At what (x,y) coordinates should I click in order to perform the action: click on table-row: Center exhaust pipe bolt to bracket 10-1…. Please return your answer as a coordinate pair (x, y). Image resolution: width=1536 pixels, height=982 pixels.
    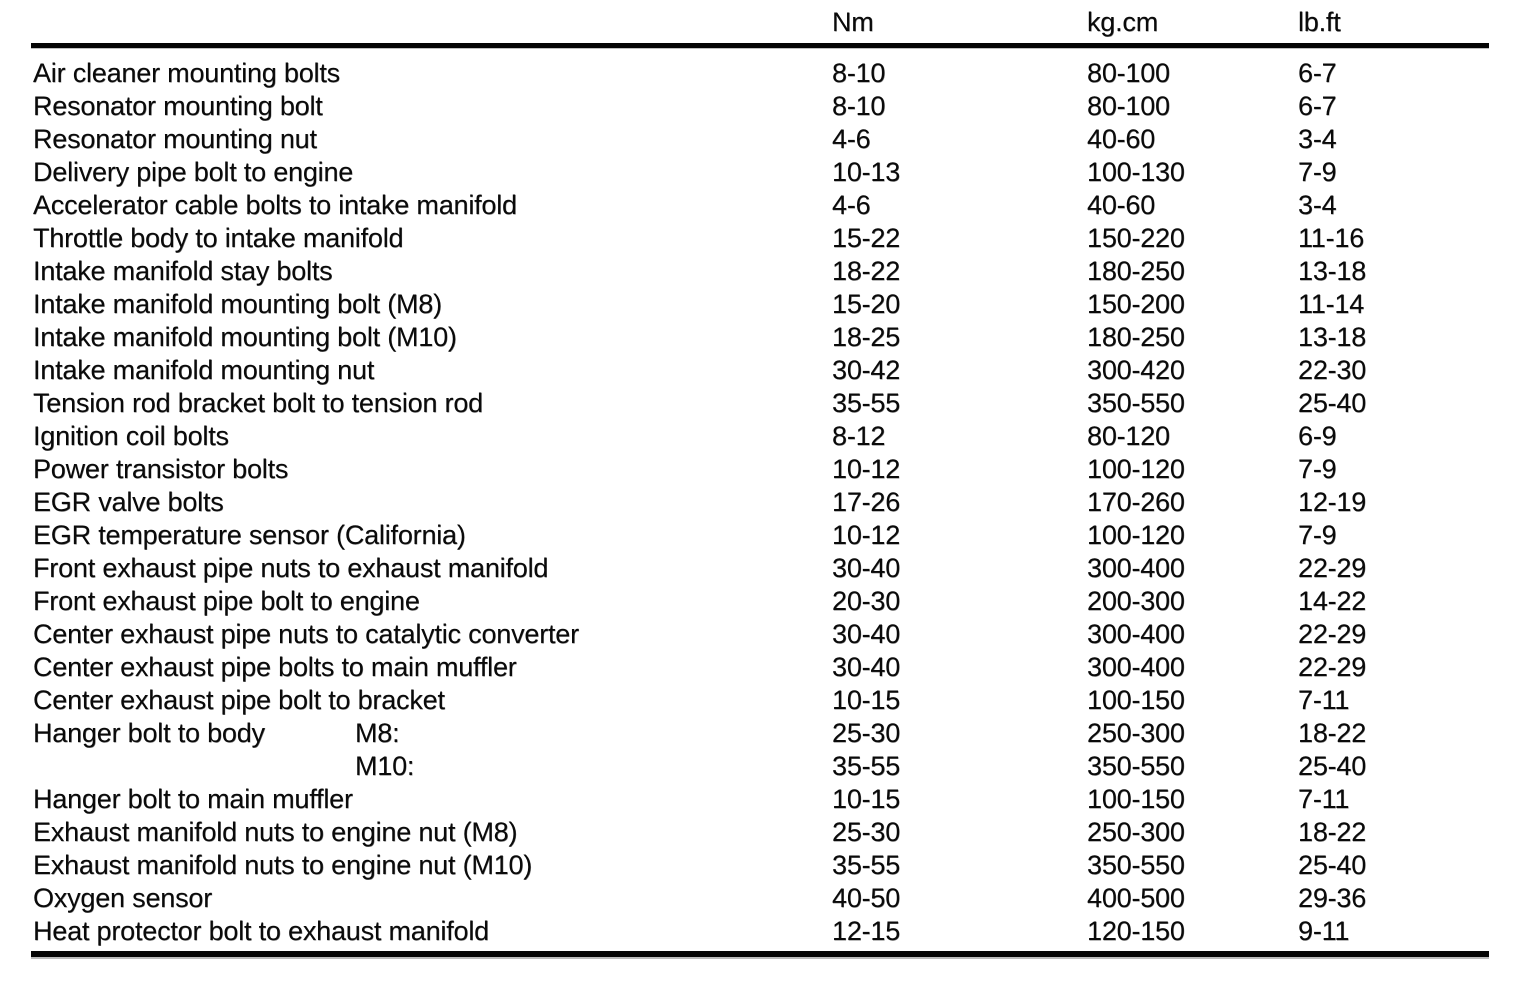
    Looking at the image, I should click on (760, 700).